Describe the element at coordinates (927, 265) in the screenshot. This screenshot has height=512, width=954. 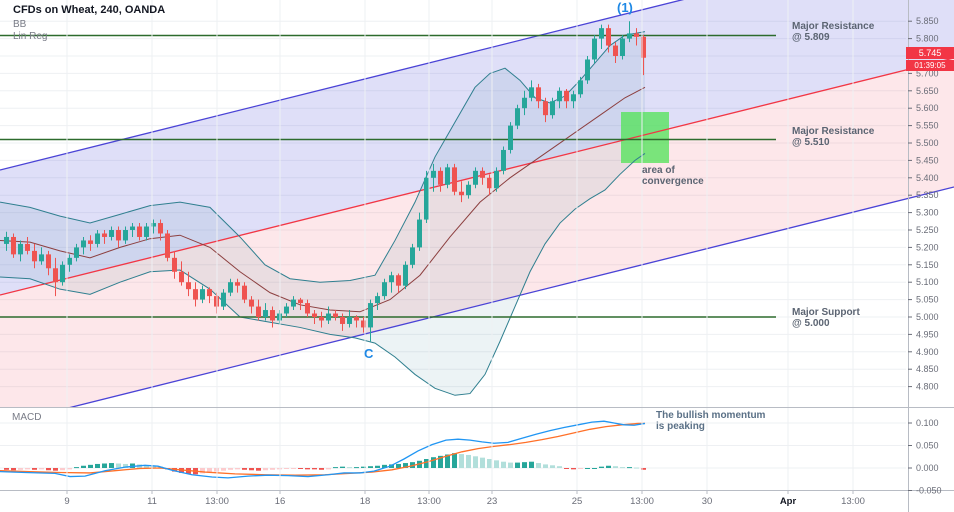
I see `svg-text: 5.150` at that location.